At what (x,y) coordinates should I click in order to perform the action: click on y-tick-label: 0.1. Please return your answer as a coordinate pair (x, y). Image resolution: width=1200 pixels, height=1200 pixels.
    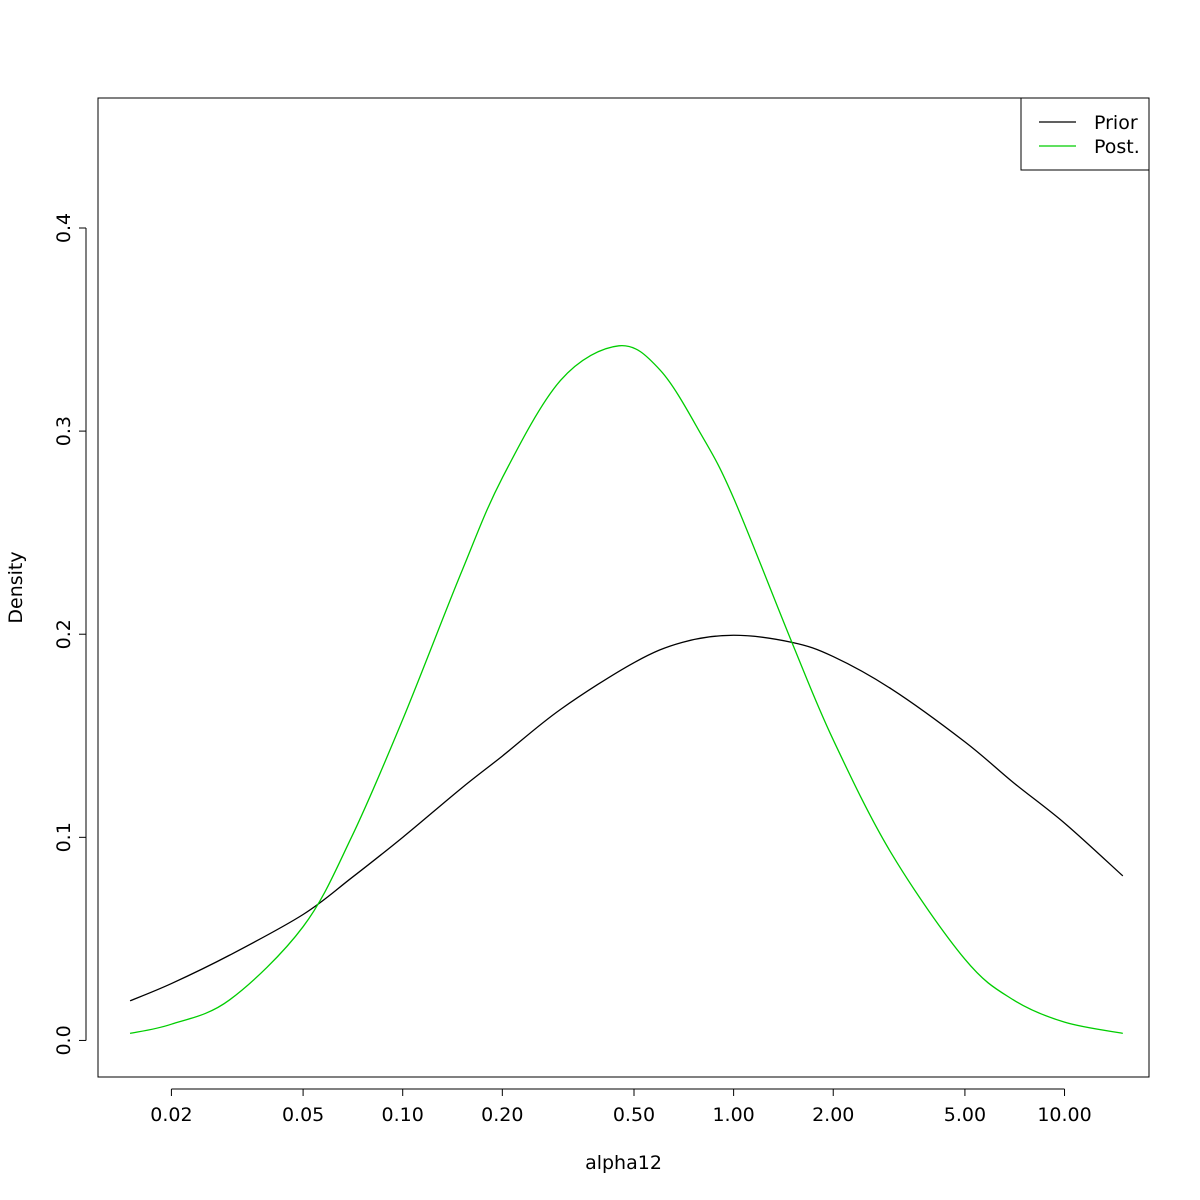
    Looking at the image, I should click on (64, 837).